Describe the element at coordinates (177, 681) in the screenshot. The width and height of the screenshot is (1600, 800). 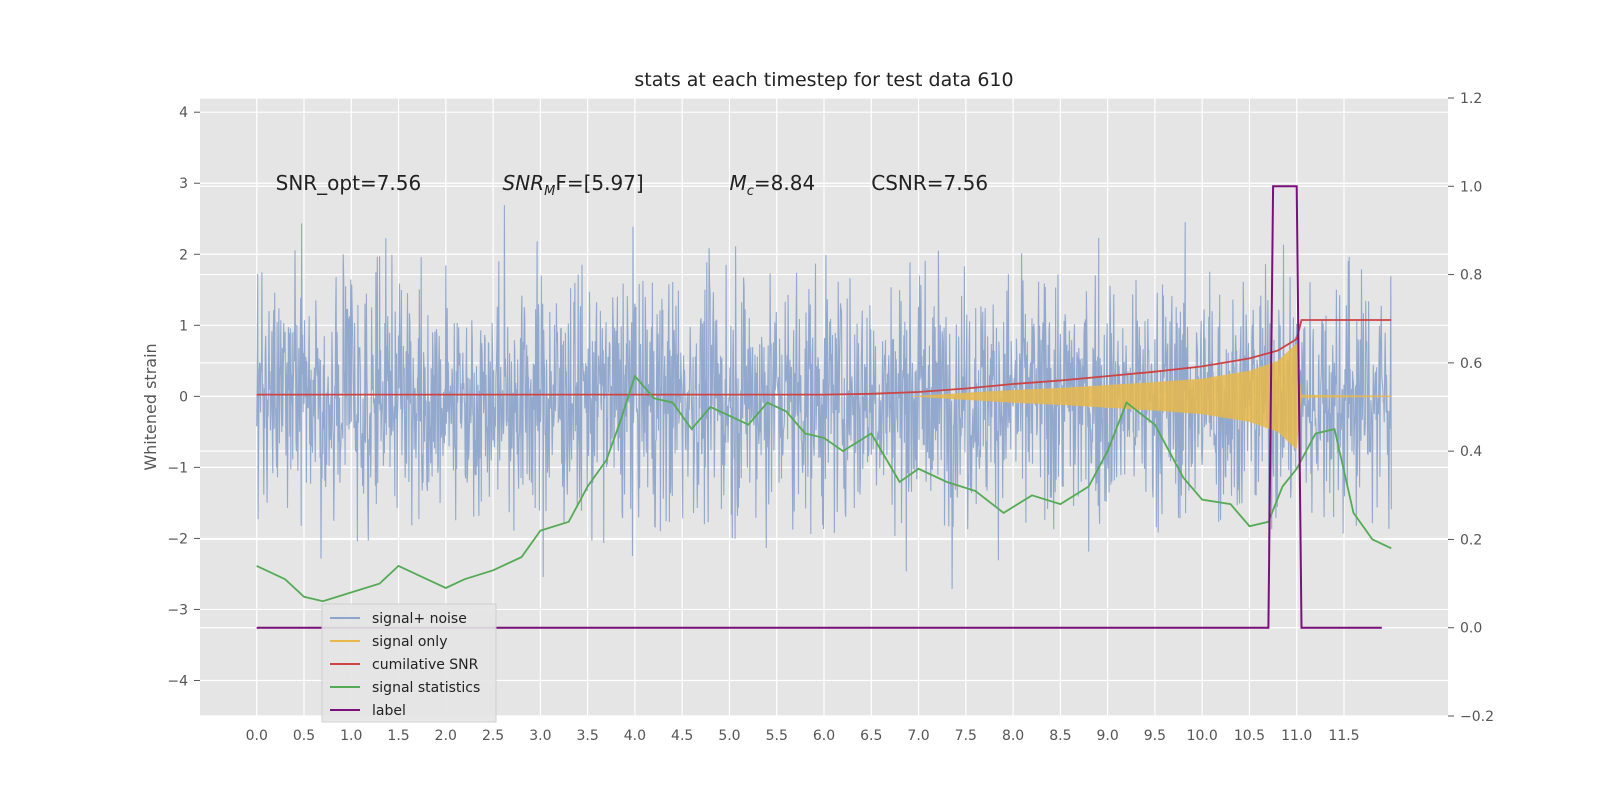
I see `y-tick-label: −4` at that location.